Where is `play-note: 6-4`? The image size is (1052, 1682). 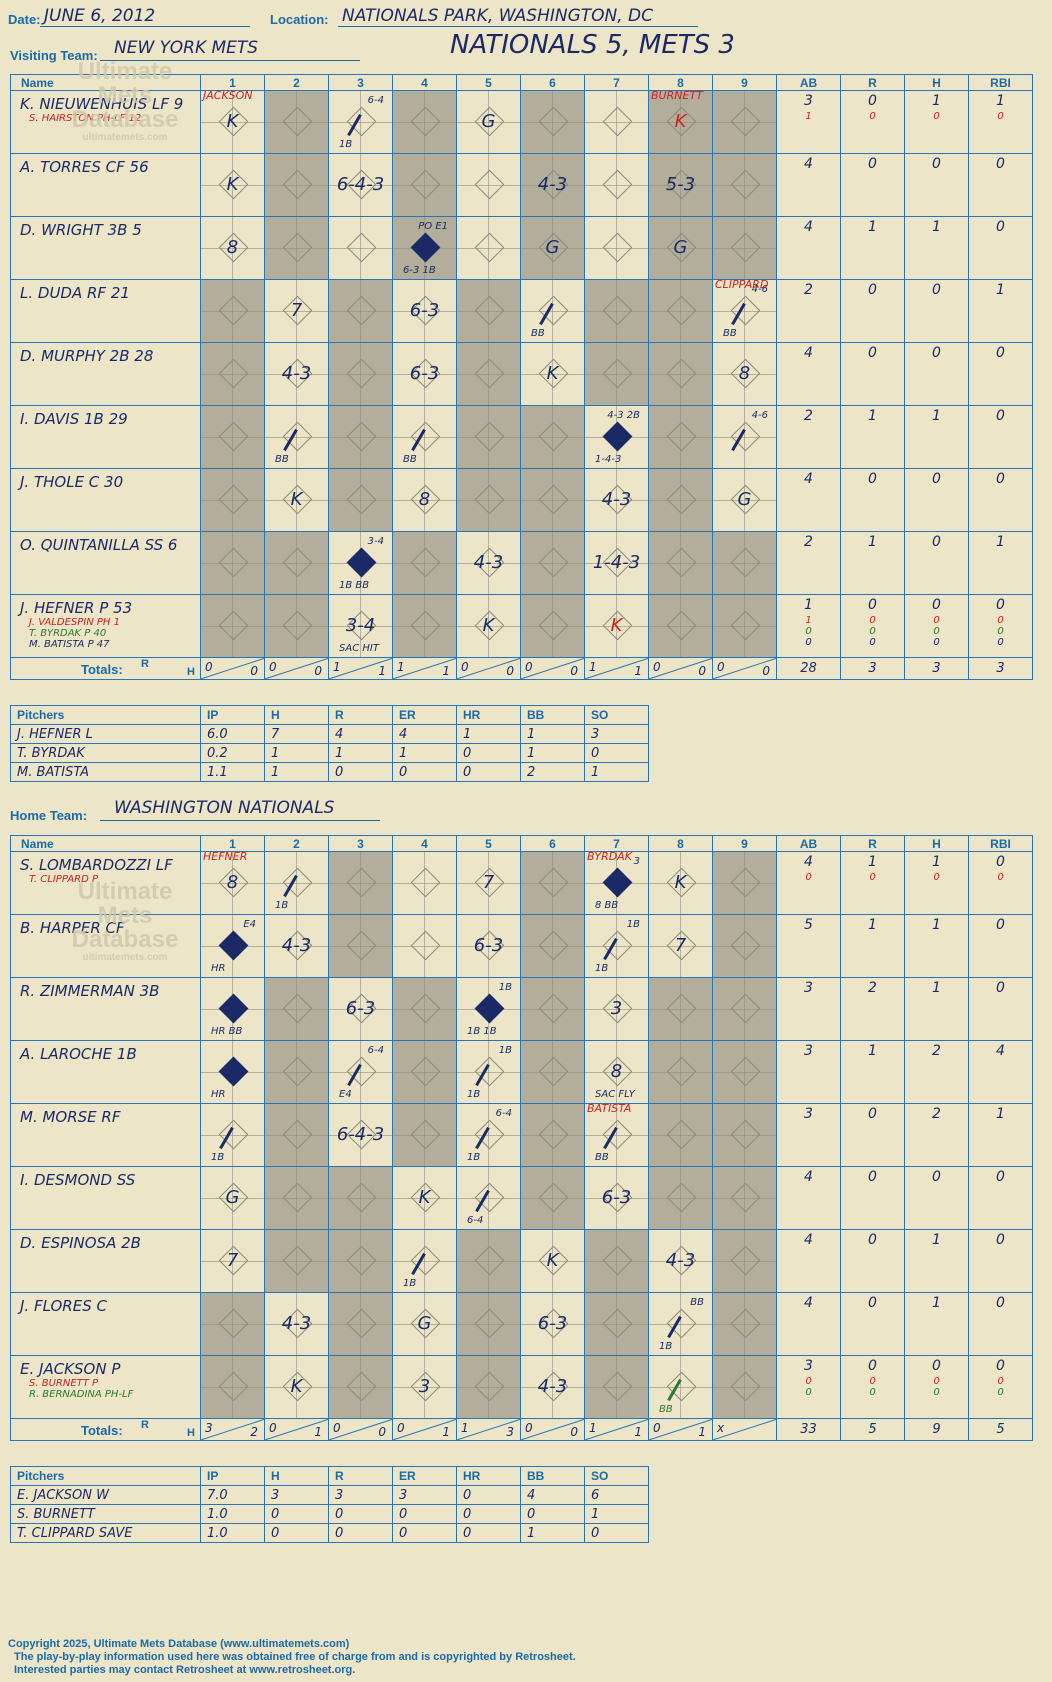 play-note: 6-4 is located at coordinates (475, 1220).